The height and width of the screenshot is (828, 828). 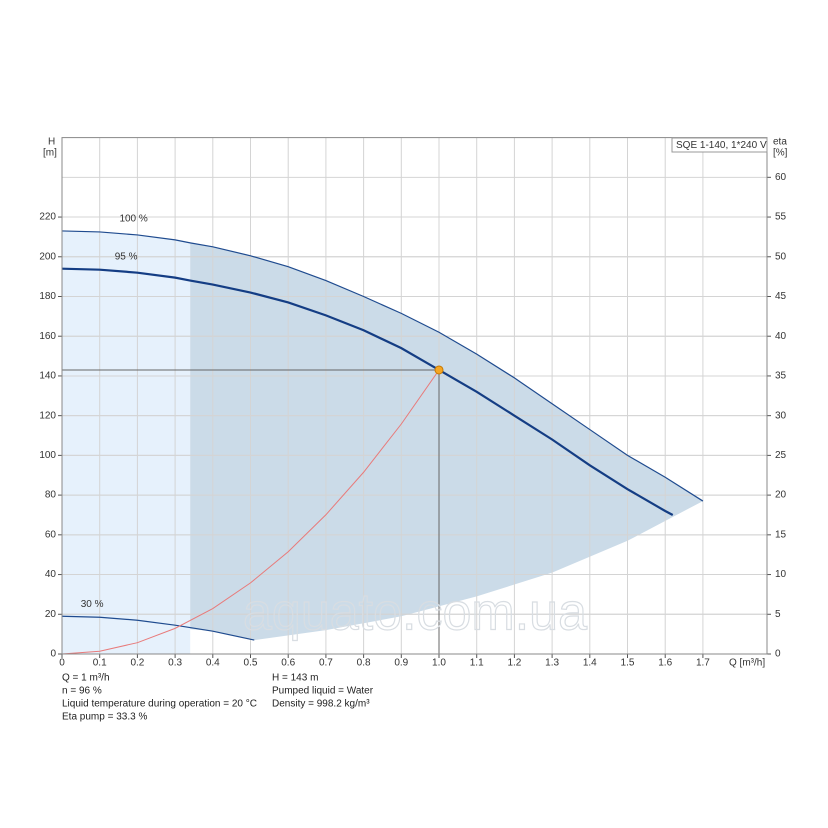 I want to click on x-tick-label: 0, so click(x=62, y=663).